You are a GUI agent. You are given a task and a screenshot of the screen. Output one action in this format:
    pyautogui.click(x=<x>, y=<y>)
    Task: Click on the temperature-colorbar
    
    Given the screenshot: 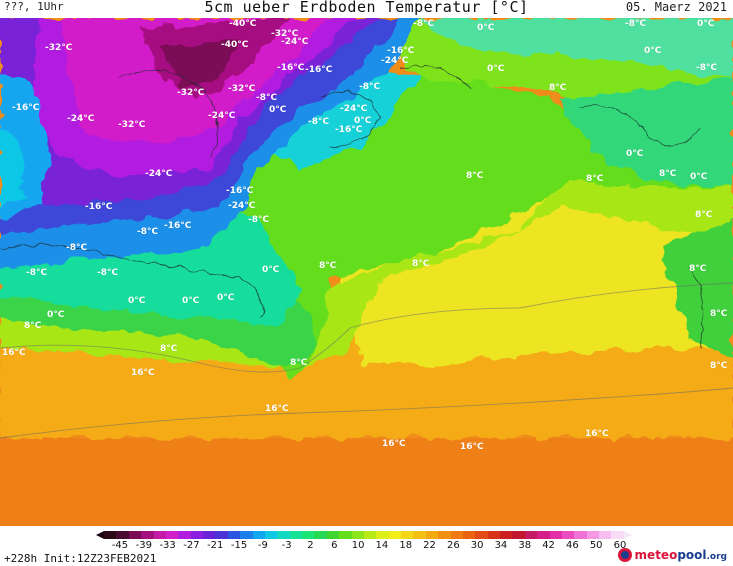 What is the action you would take?
    pyautogui.click(x=364, y=535)
    